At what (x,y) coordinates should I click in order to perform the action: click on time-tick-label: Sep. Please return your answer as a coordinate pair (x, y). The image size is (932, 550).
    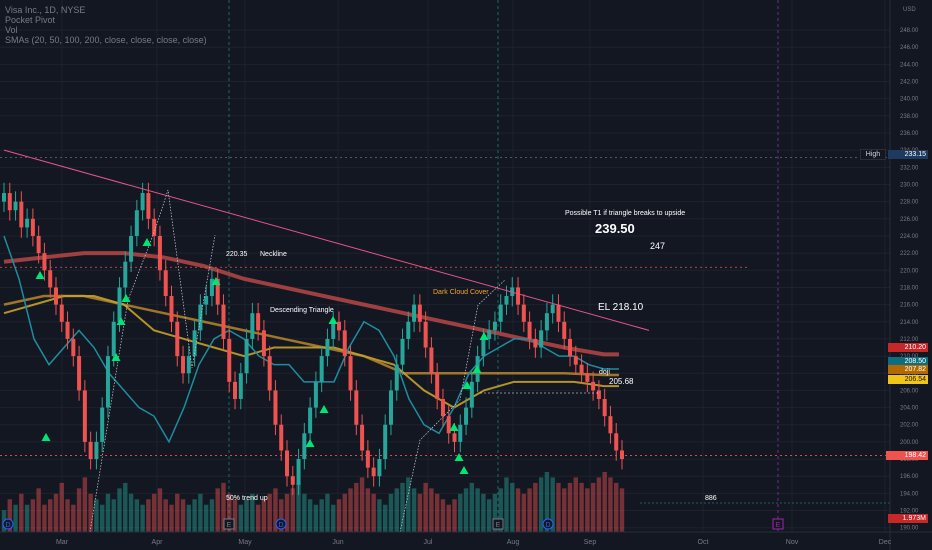
    Looking at the image, I should click on (590, 542).